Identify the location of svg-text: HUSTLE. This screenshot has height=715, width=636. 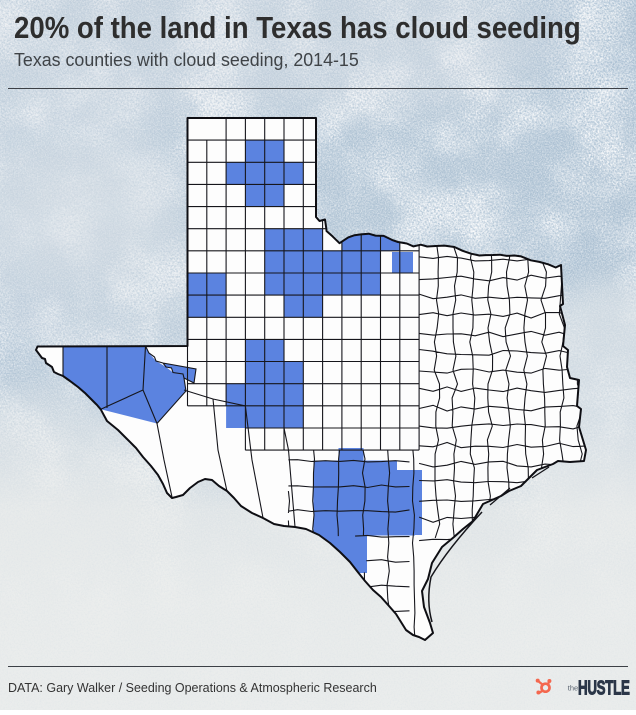
(604, 688).